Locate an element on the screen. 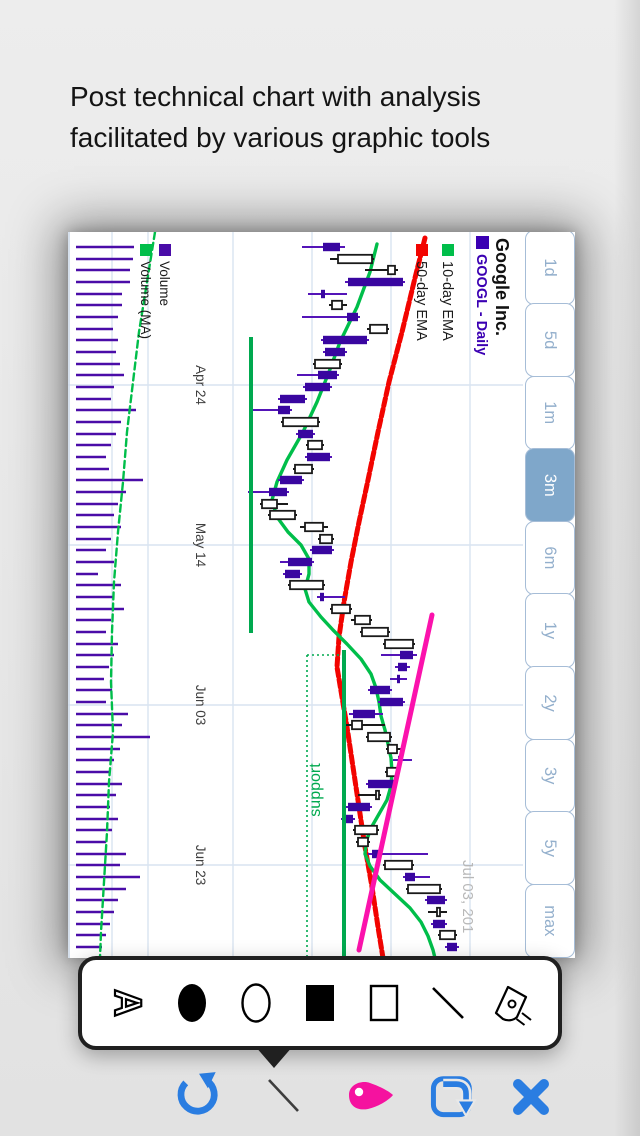  undo-button is located at coordinates (198, 1094).